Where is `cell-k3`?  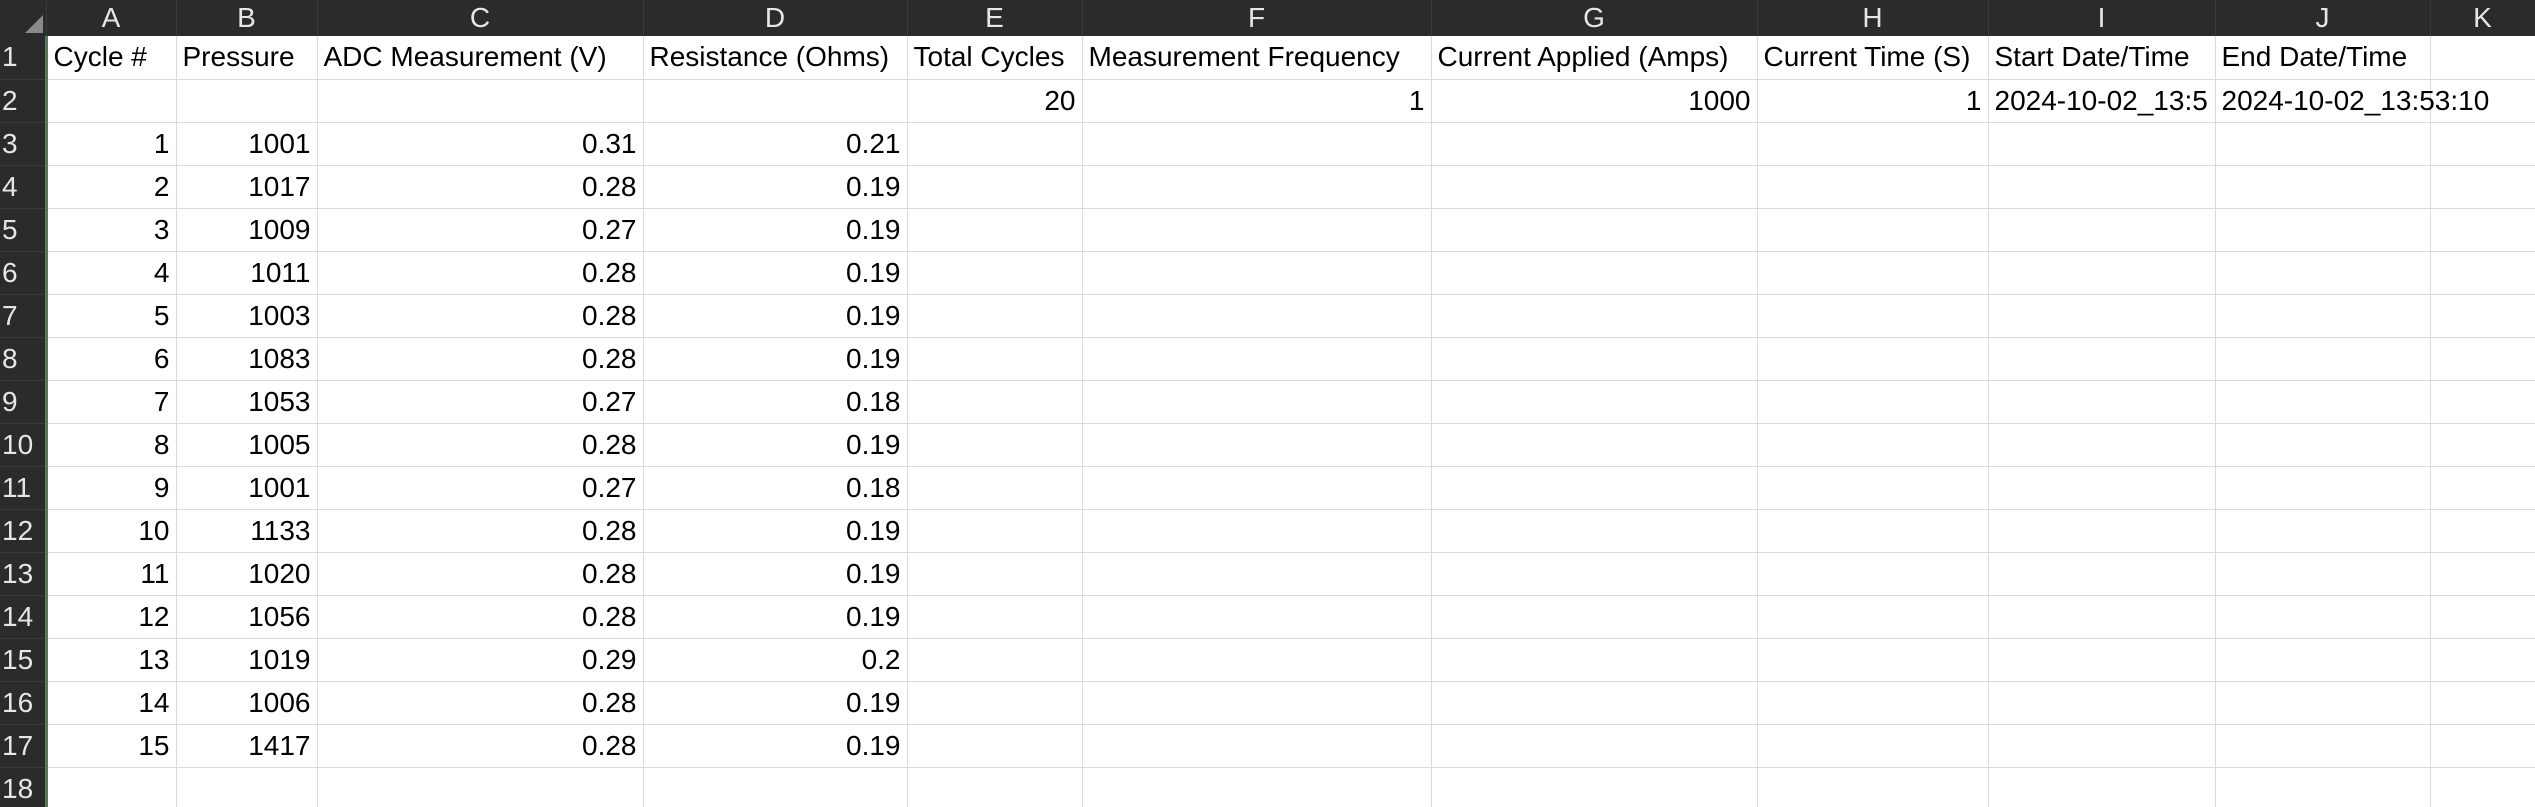 cell-k3 is located at coordinates (2482, 144).